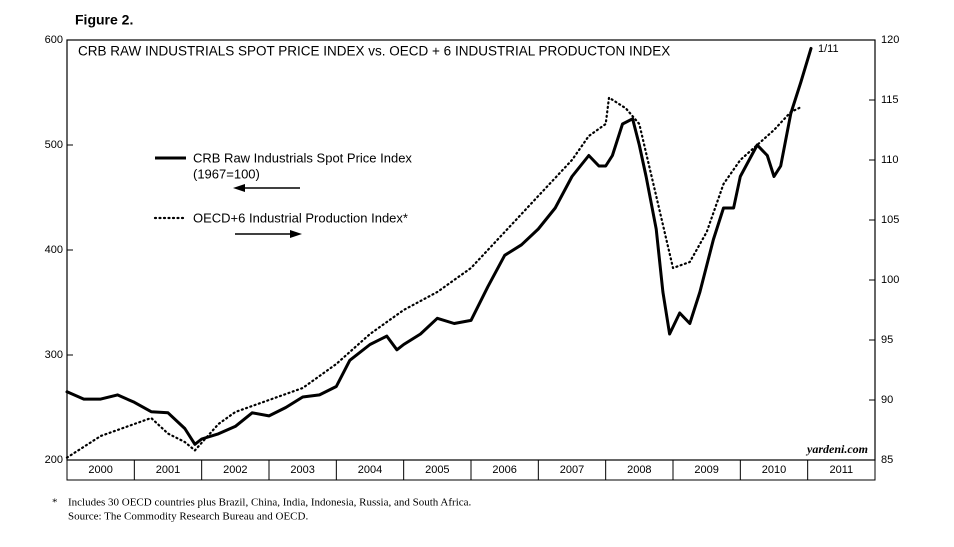 Image resolution: width=954 pixels, height=547 pixels. Describe the element at coordinates (235, 470) in the screenshot. I see `x-tick-label: 2002` at that location.